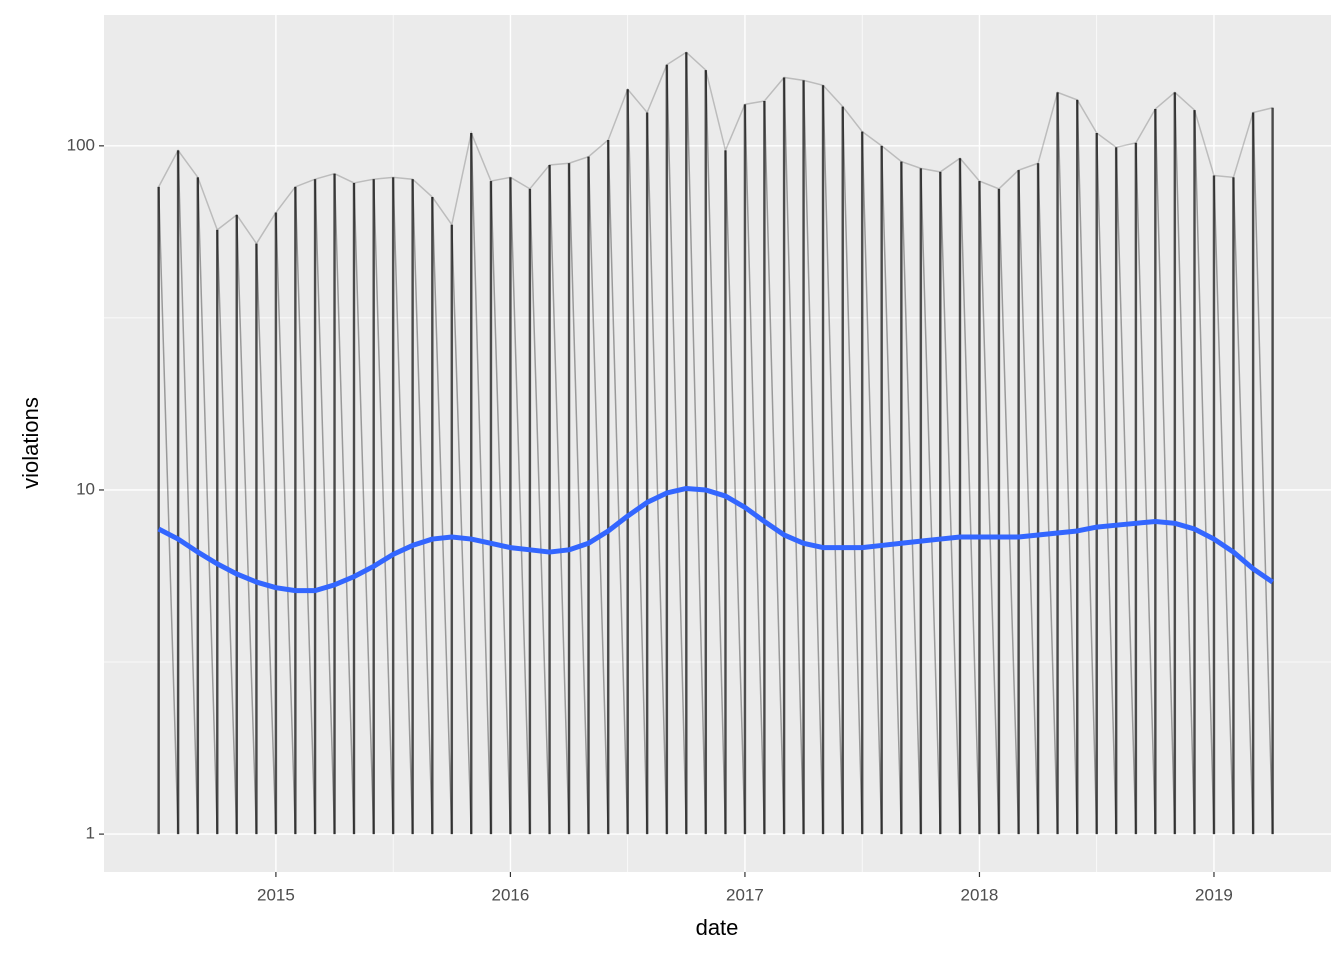 Image resolution: width=1344 pixels, height=960 pixels. Describe the element at coordinates (276, 894) in the screenshot. I see `x-tick-label: 2015` at that location.